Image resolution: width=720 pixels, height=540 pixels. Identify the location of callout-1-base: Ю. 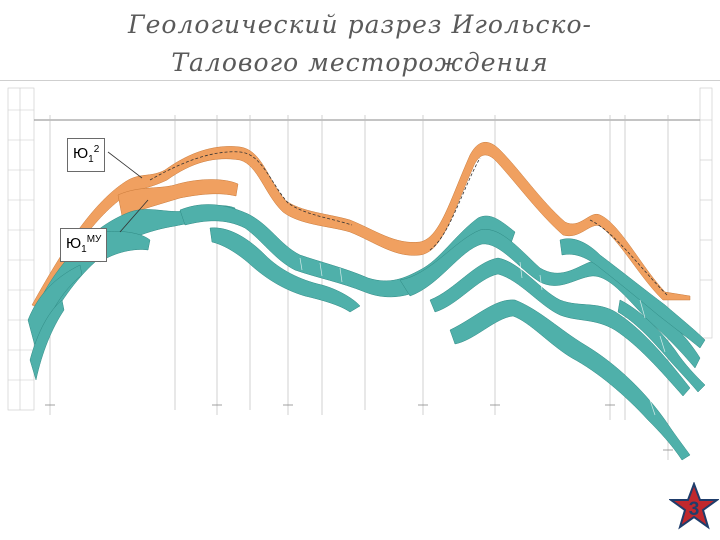
(81, 153).